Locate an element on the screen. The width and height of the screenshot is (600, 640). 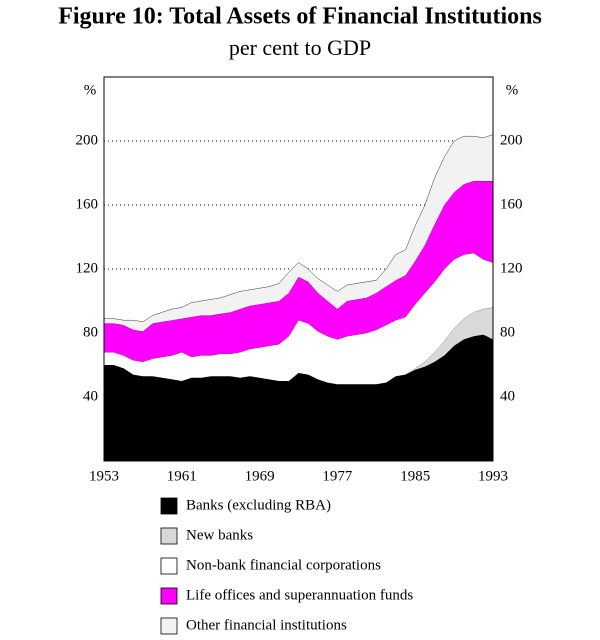
y-tick-label: 200 is located at coordinates (87, 140).